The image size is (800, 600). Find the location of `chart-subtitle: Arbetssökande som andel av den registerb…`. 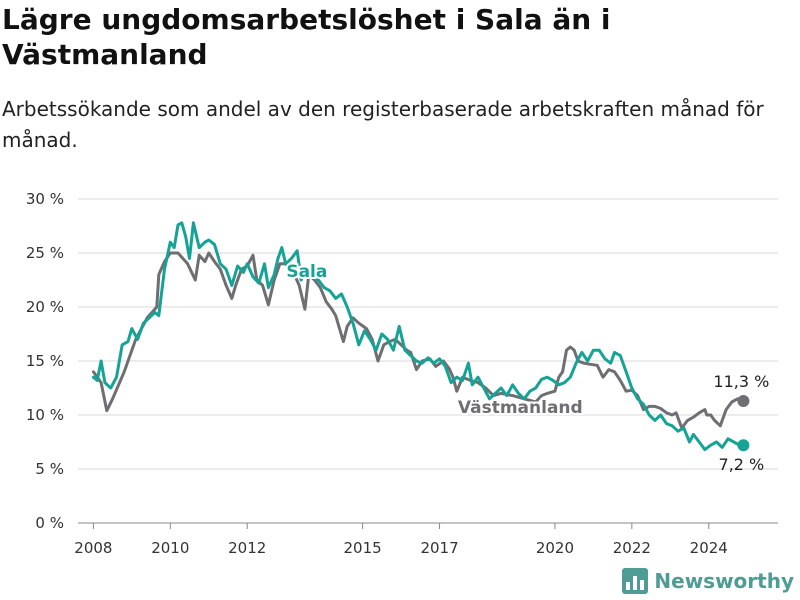

chart-subtitle: Arbetssökande som andel av den registerb… is located at coordinates (383, 124).